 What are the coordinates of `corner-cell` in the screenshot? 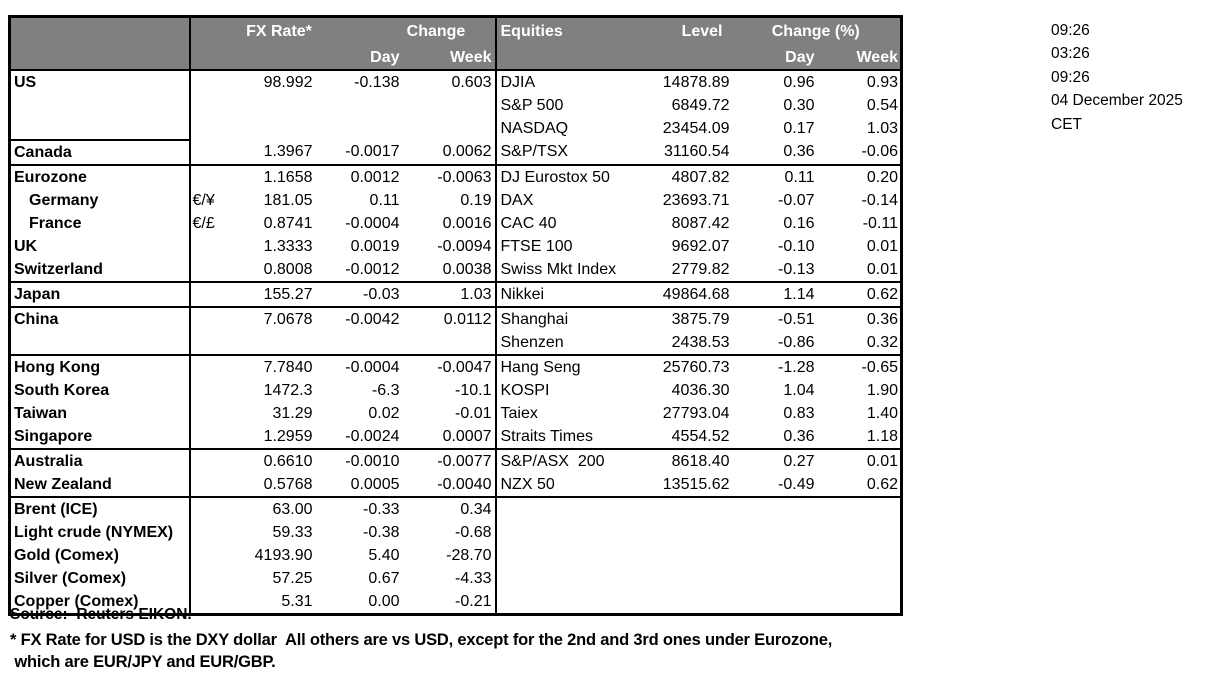 It's located at (100, 31).